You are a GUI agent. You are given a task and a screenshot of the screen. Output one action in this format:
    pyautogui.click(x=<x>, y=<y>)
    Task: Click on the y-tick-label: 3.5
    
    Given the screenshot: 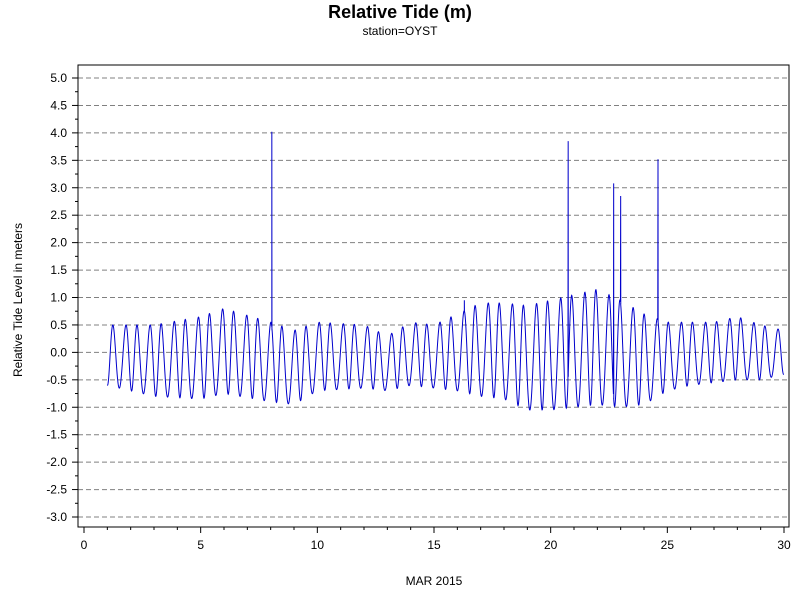 What is the action you would take?
    pyautogui.click(x=58, y=160)
    